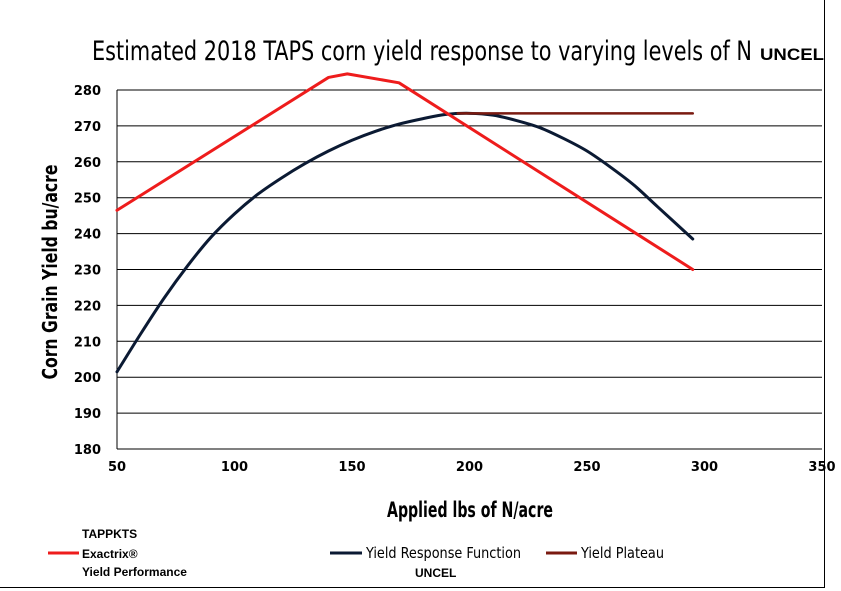 The width and height of the screenshot is (841, 591). I want to click on legend-item-yield-response: Yield Response Function UNCEL, so click(425, 562).